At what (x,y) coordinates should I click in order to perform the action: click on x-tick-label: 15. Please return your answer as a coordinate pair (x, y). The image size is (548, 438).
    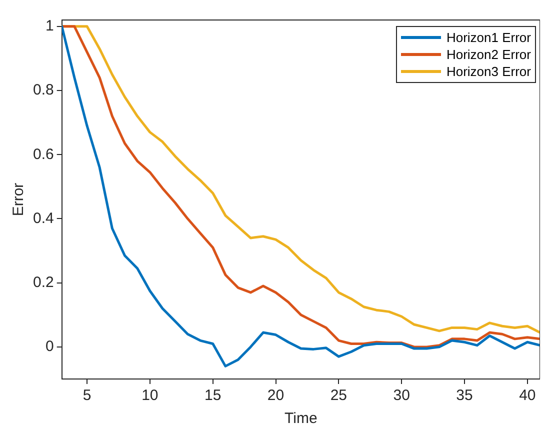
    Looking at the image, I should click on (213, 395).